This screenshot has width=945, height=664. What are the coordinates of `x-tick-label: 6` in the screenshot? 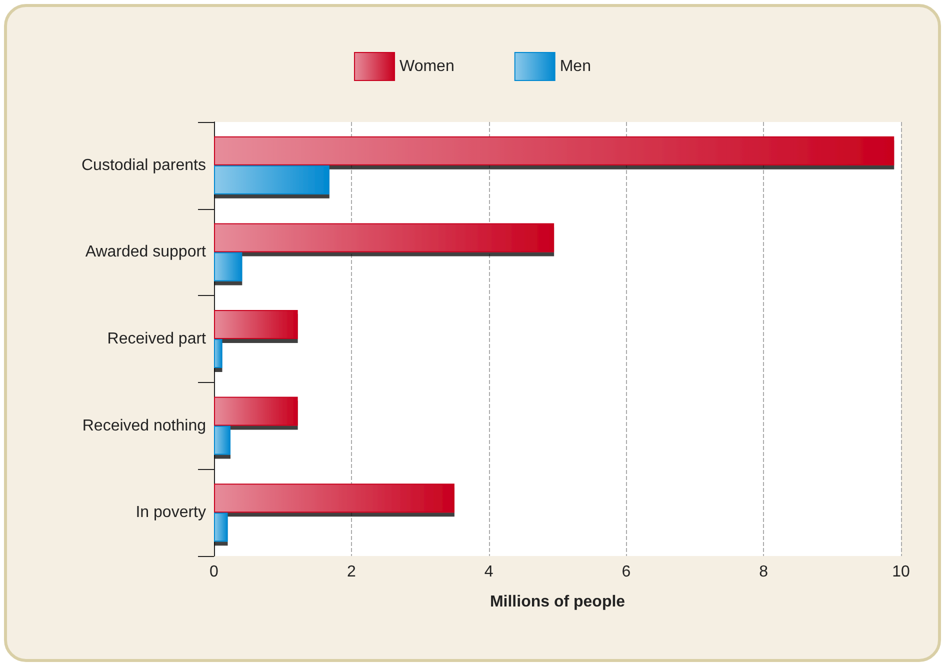 It's located at (626, 572).